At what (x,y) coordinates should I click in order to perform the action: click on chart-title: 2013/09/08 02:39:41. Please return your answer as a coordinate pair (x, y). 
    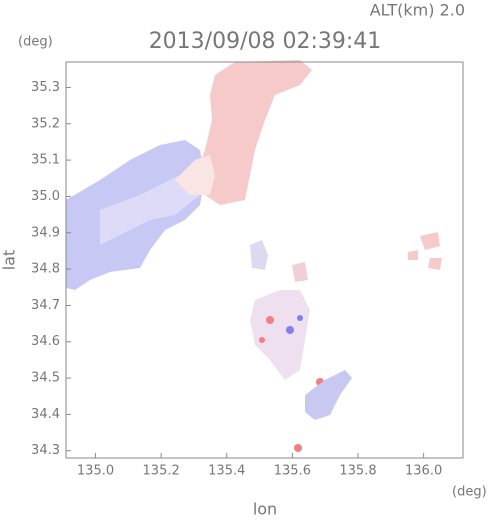
    Looking at the image, I should click on (265, 41).